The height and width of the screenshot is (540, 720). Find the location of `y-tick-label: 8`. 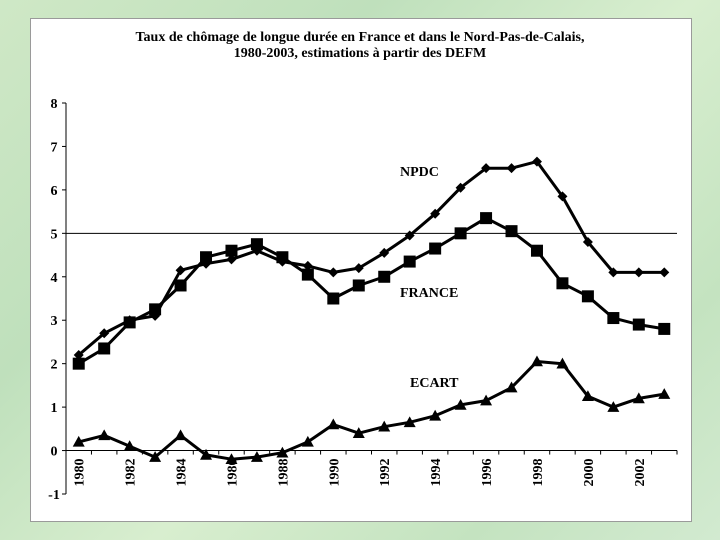

y-tick-label: 8 is located at coordinates (54, 104).